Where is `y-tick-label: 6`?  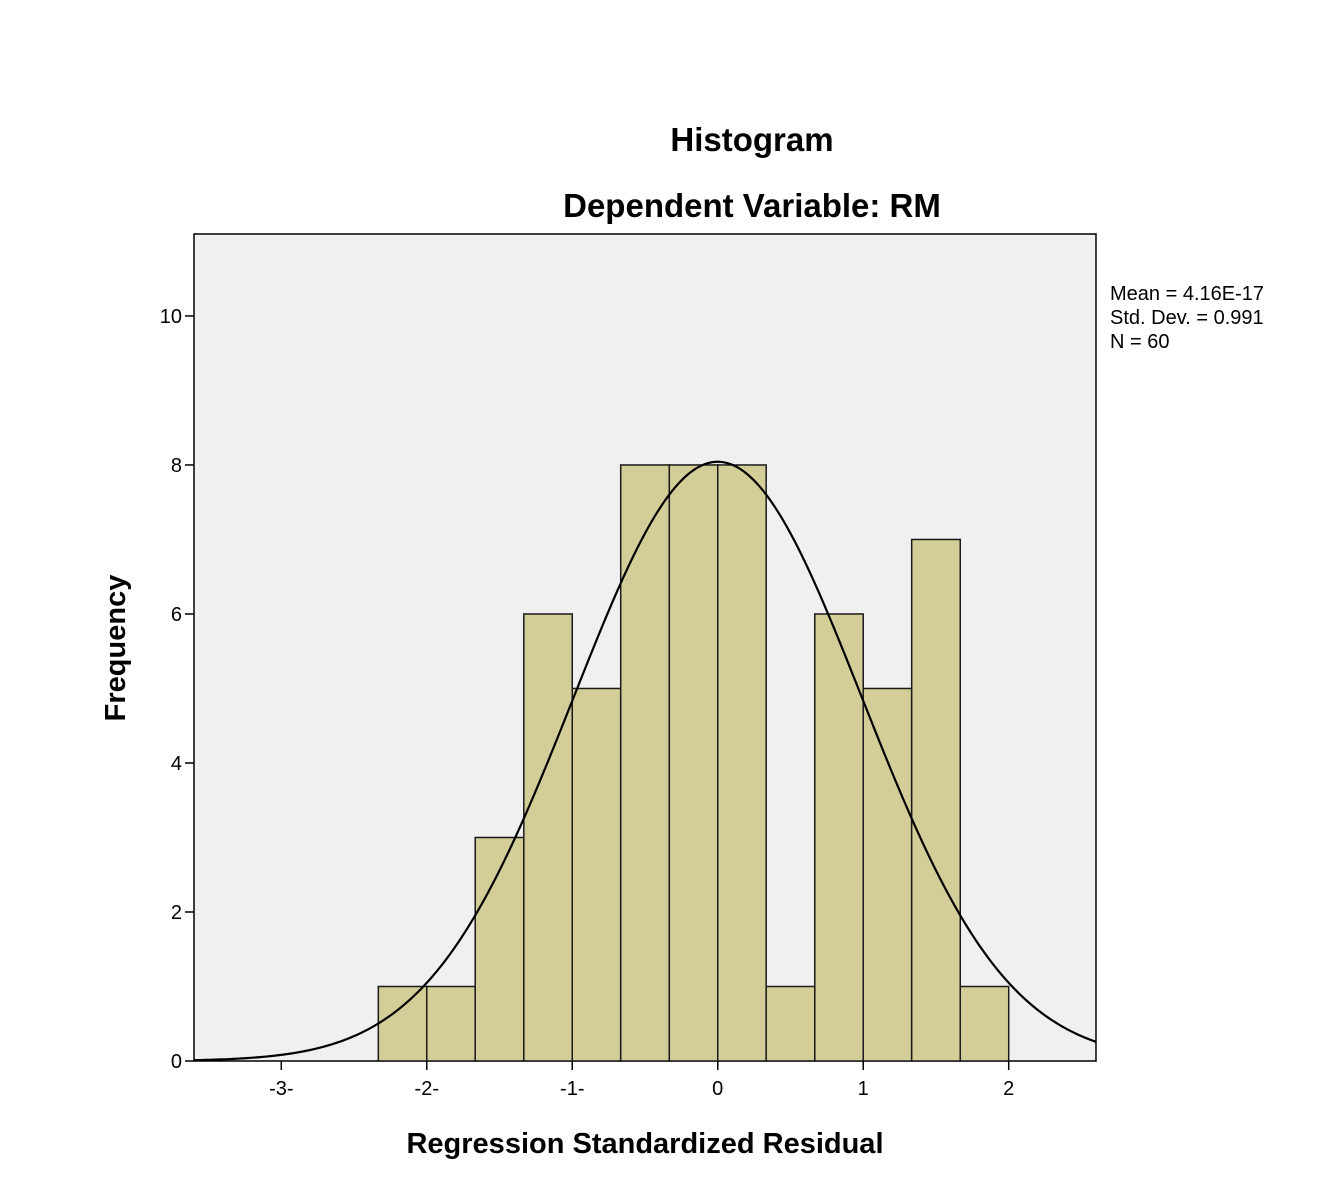
y-tick-label: 6 is located at coordinates (176, 615).